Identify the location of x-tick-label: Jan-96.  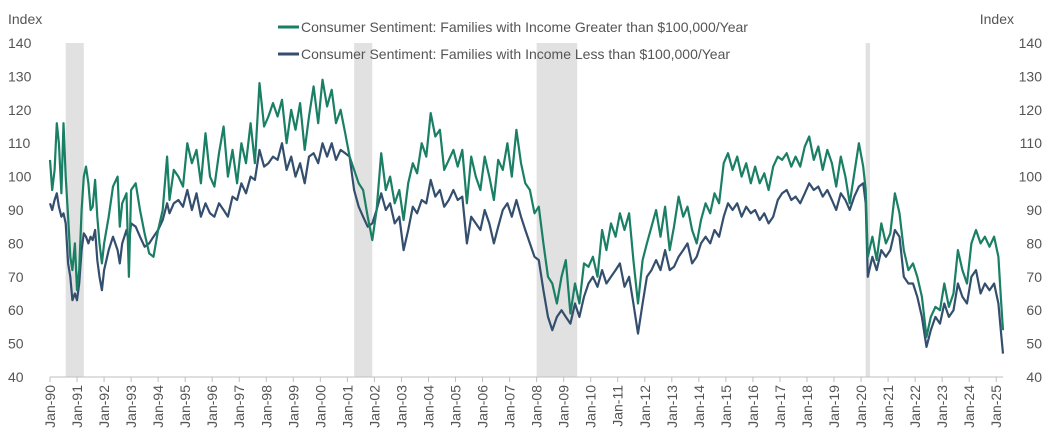
(212, 406).